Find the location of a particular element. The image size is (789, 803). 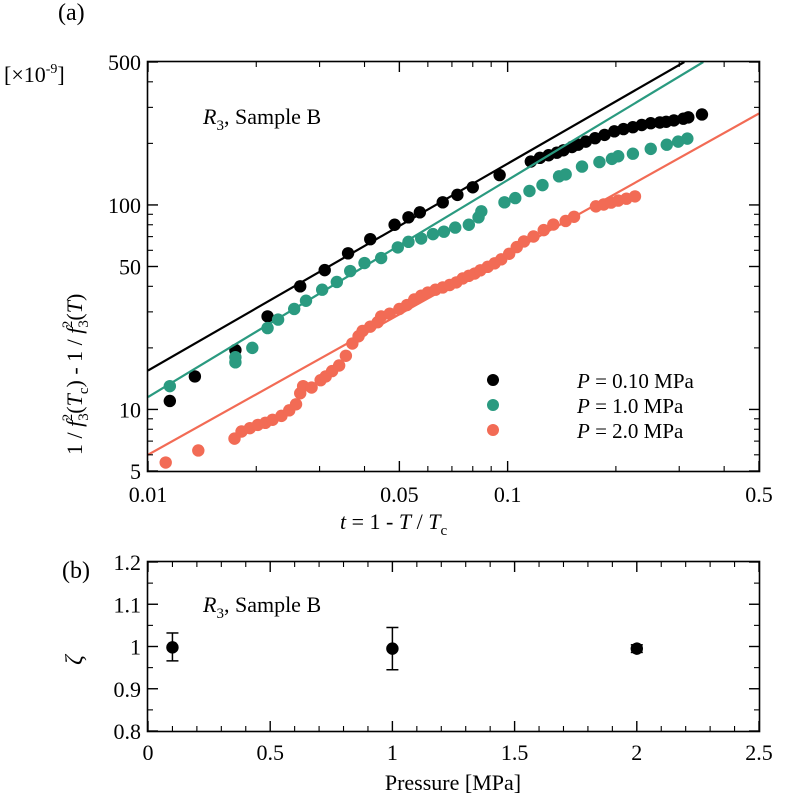

annotation-b: R3, Sample B is located at coordinates (261, 607).